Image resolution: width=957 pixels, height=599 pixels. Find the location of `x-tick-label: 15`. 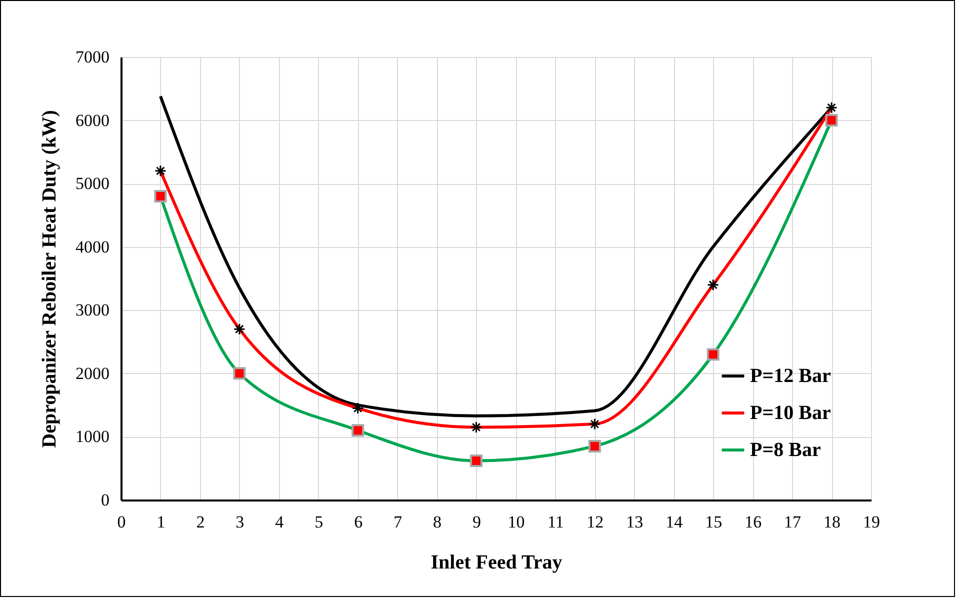

x-tick-label: 15 is located at coordinates (713, 522).